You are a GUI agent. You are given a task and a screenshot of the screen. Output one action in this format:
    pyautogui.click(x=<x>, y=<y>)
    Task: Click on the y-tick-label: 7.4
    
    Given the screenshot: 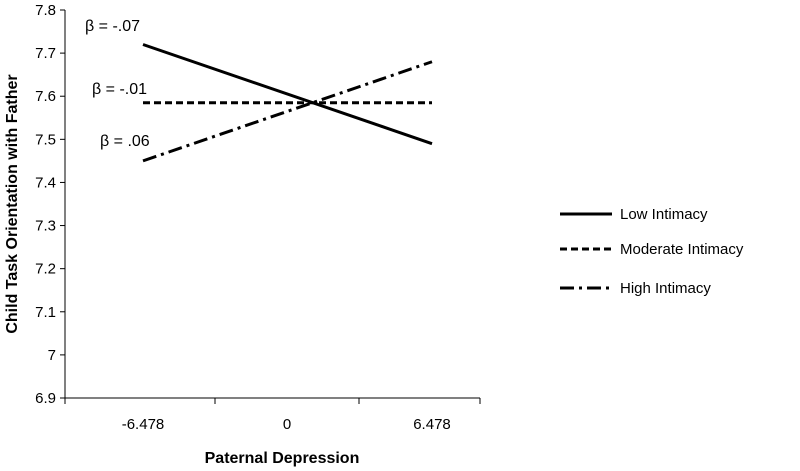 What is the action you would take?
    pyautogui.click(x=45, y=182)
    